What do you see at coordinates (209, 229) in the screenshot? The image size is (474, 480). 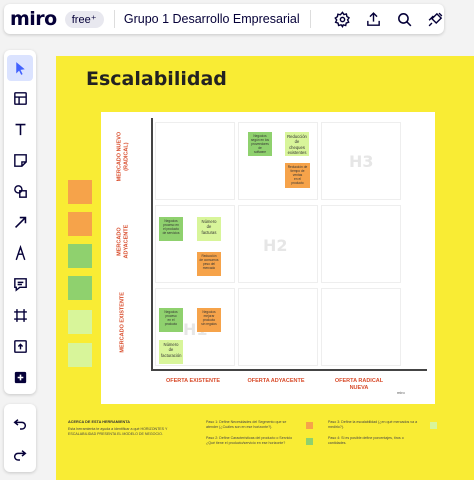 I see `sticky-note: Número de facturas` at bounding box center [209, 229].